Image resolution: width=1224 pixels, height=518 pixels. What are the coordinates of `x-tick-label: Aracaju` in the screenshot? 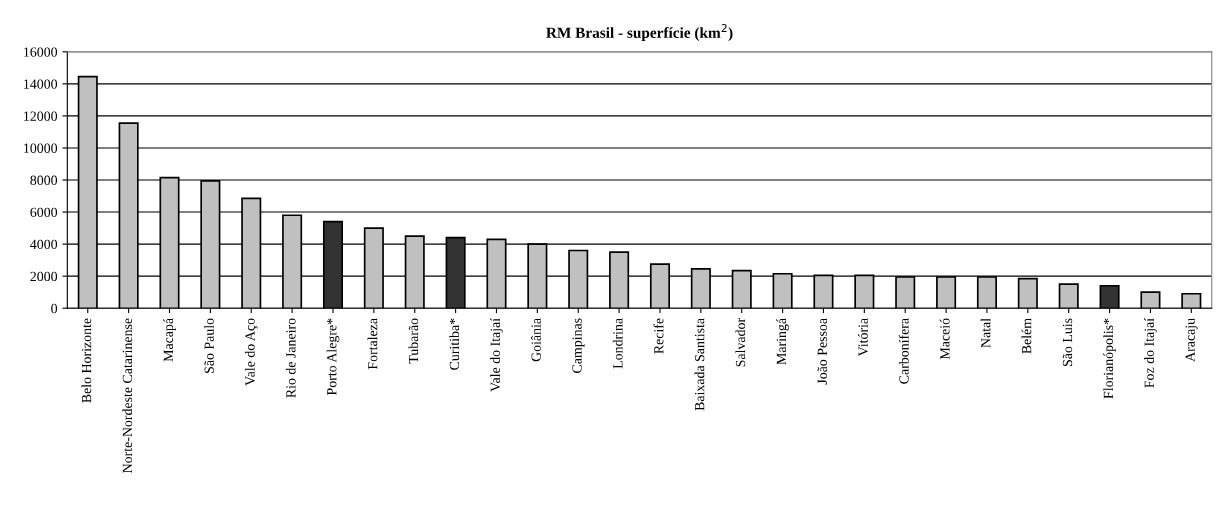 It's located at (1191, 340).